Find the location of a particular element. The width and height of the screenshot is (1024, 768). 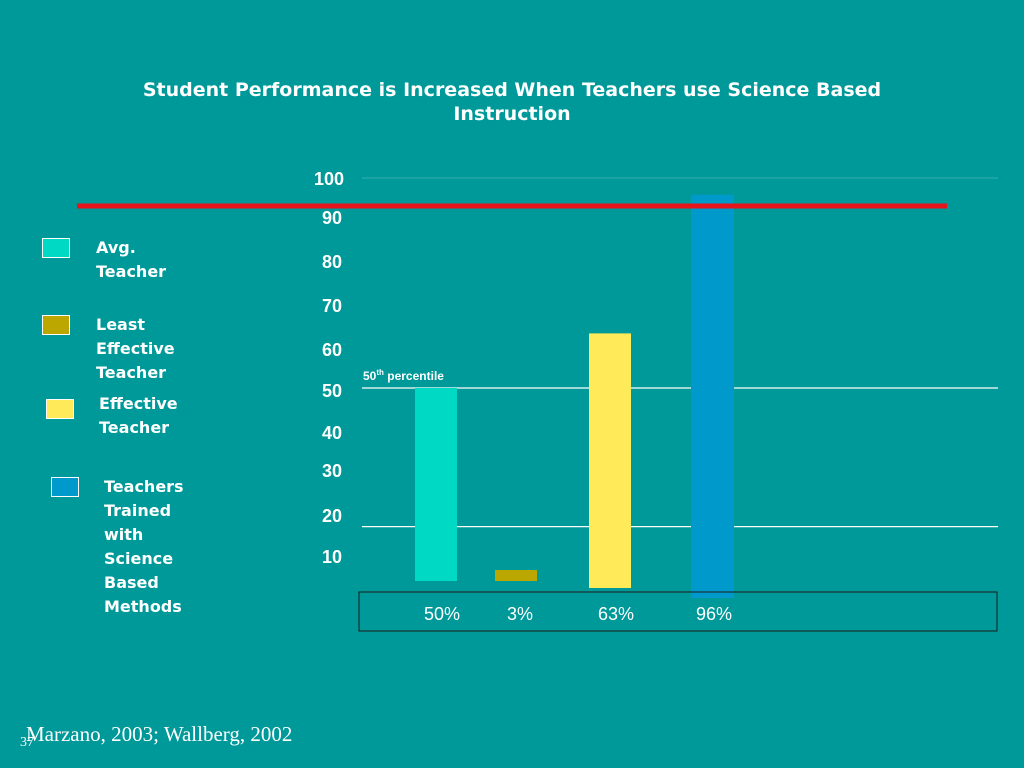

value-label-frame is located at coordinates (678, 611).